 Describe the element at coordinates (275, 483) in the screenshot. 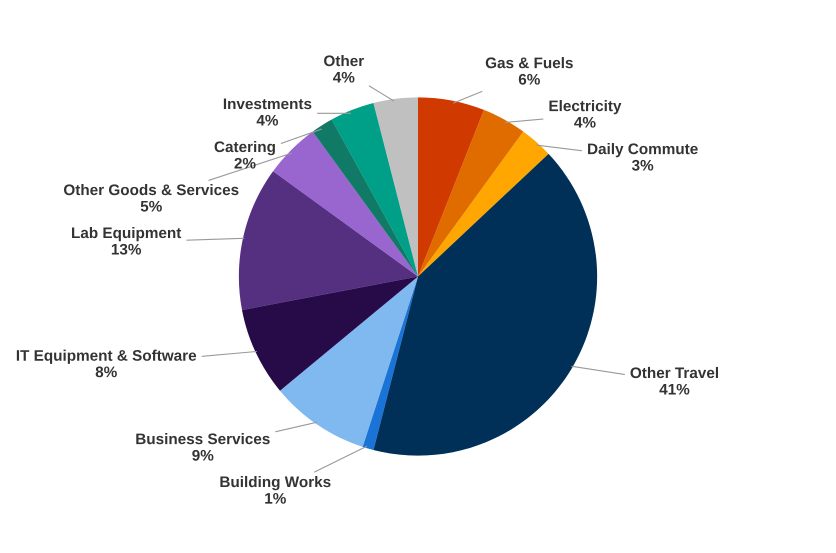

I see `slice-label: Building Works` at that location.